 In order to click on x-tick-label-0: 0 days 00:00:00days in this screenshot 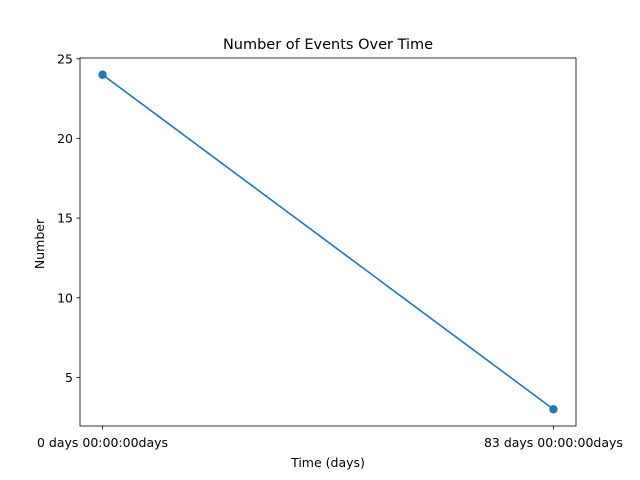, I will do `click(102, 442)`.